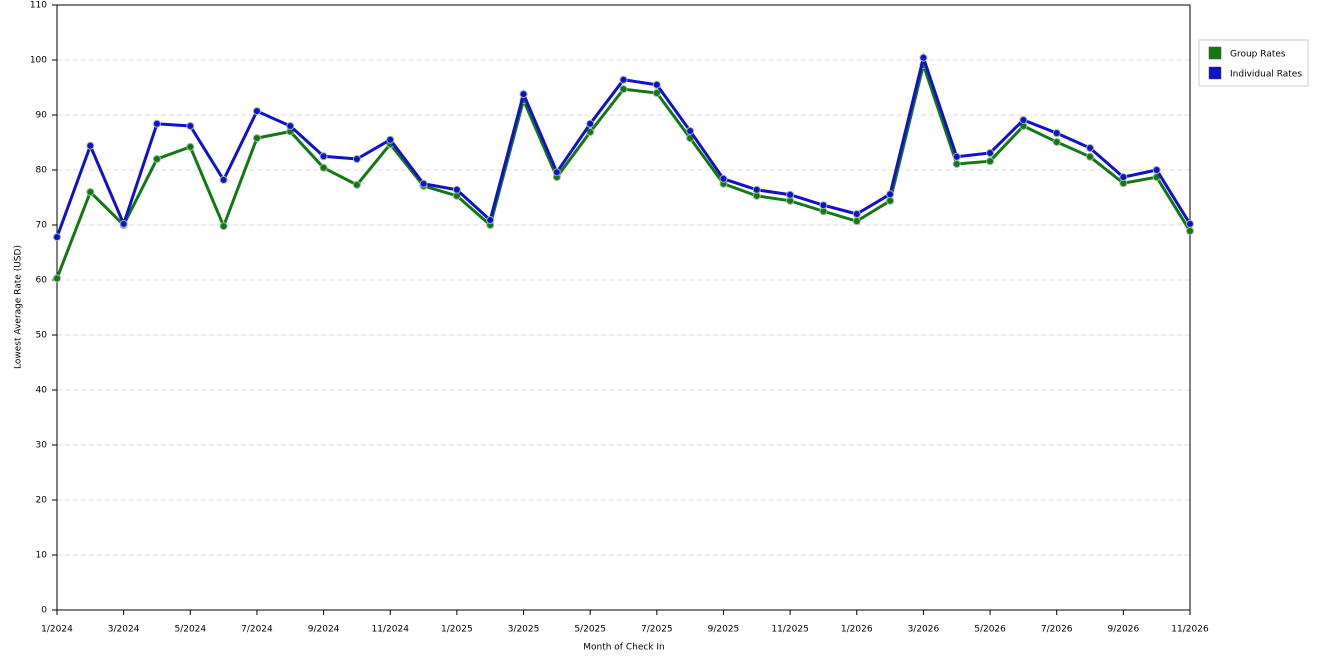  I want to click on x-tick-label: 7/2024, so click(257, 630).